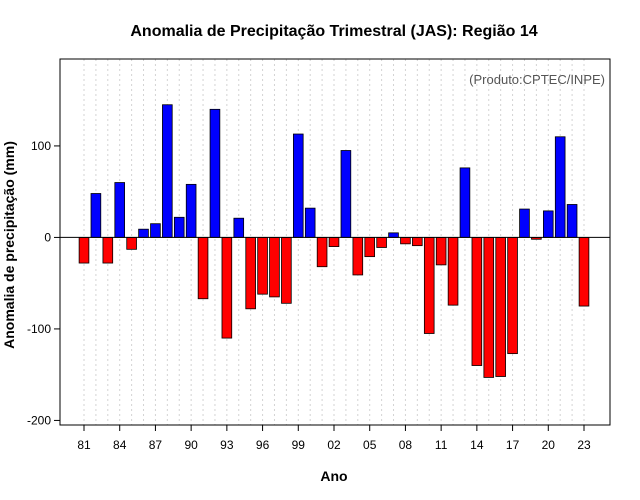  What do you see at coordinates (286, 270) in the screenshot?
I see `bar-1998` at bounding box center [286, 270].